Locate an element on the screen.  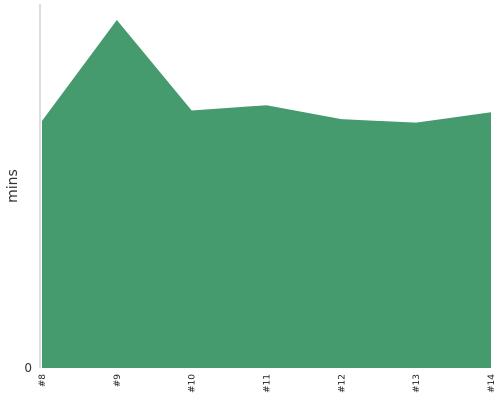
x-axis-ticks: #8 #9 #10 #11 #12 #13 #14 is located at coordinates (267, 383).